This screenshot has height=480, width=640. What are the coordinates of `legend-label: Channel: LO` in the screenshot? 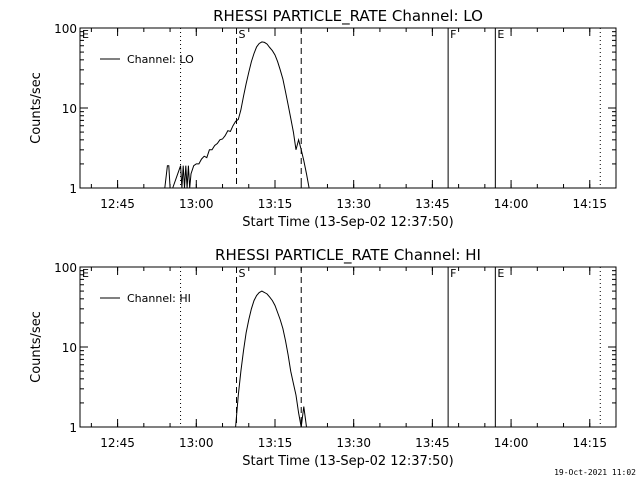 It's located at (160, 59).